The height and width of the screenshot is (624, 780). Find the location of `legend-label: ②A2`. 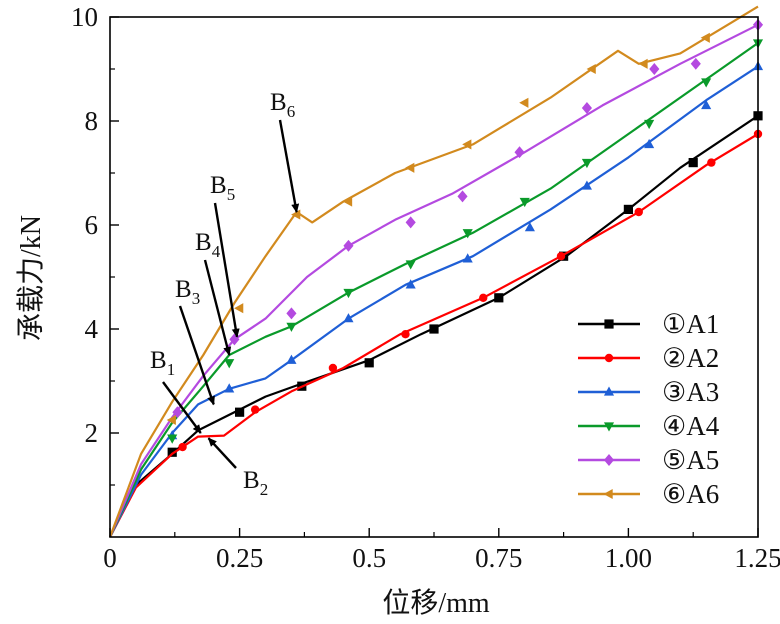

legend-label: ②A2 is located at coordinates (690, 358).